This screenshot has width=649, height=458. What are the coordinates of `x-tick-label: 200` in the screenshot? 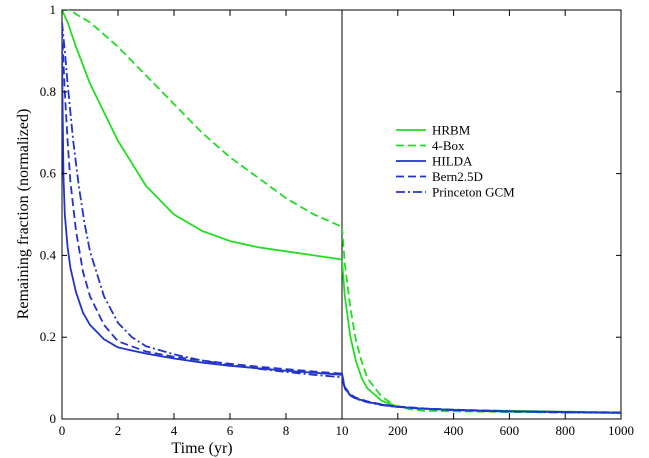 It's located at (398, 430).